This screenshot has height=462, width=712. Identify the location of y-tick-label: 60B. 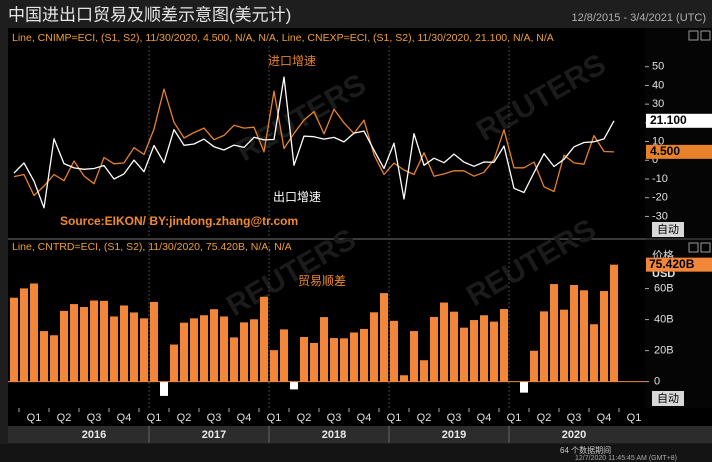
(664, 288).